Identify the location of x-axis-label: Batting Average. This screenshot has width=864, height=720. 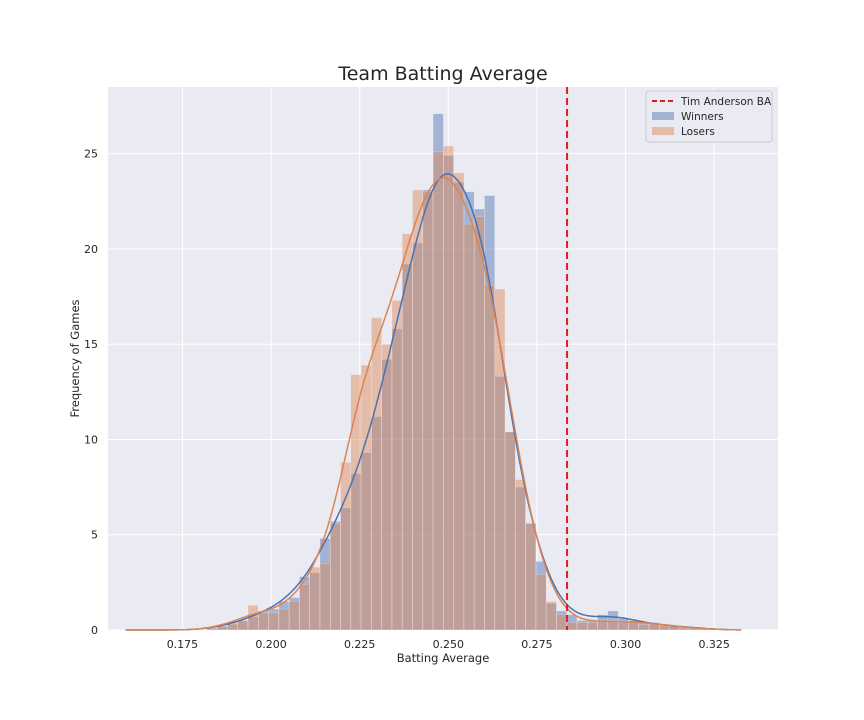
(443, 658).